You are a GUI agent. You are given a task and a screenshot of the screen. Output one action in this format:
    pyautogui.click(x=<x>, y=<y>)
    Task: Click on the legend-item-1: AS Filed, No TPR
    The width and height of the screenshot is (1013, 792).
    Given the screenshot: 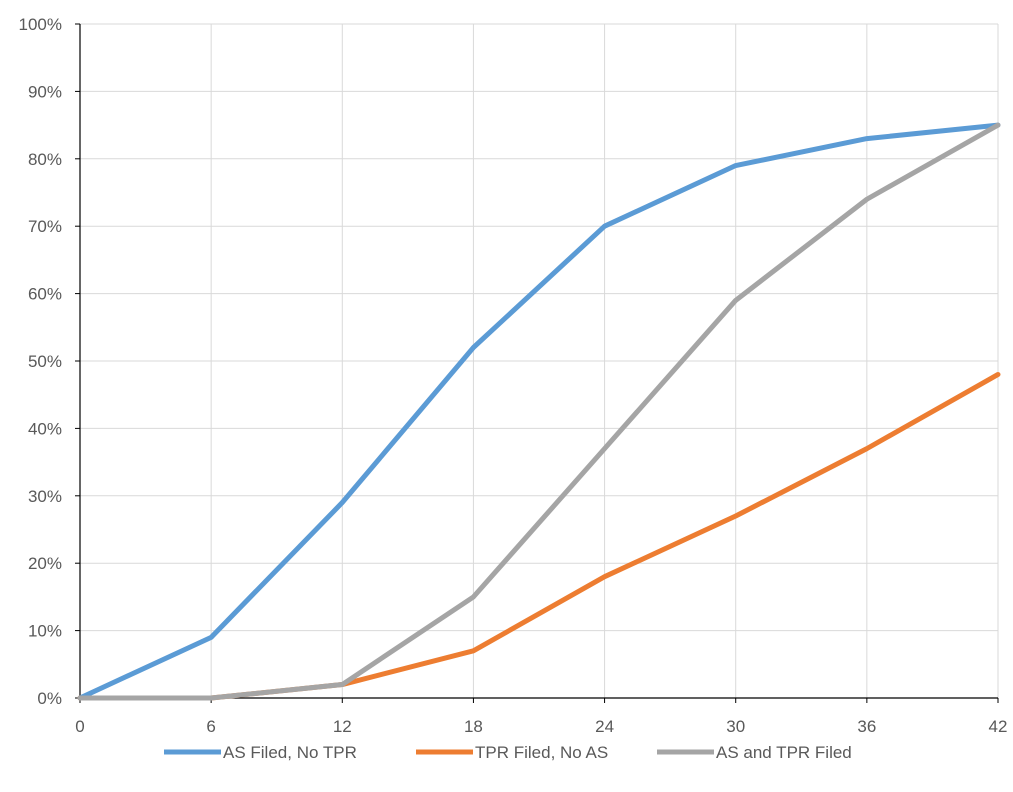 What is the action you would take?
    pyautogui.click(x=260, y=752)
    